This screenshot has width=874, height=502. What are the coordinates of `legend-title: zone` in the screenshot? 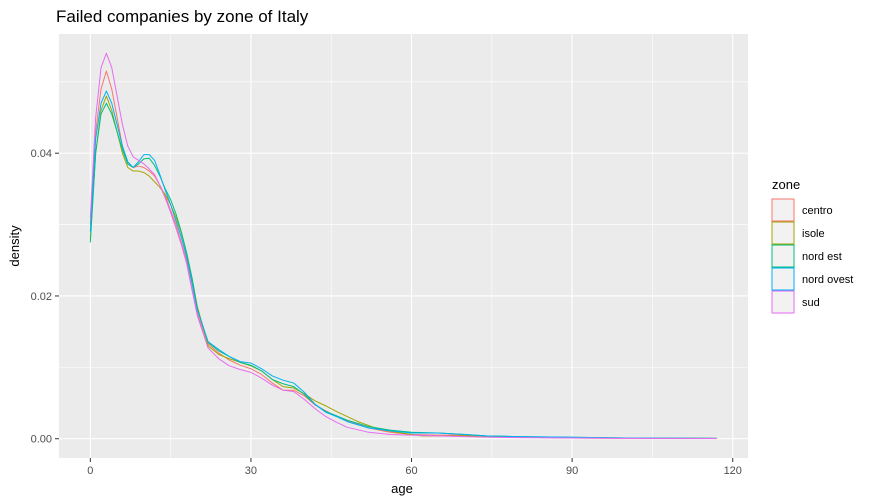 It's located at (786, 184).